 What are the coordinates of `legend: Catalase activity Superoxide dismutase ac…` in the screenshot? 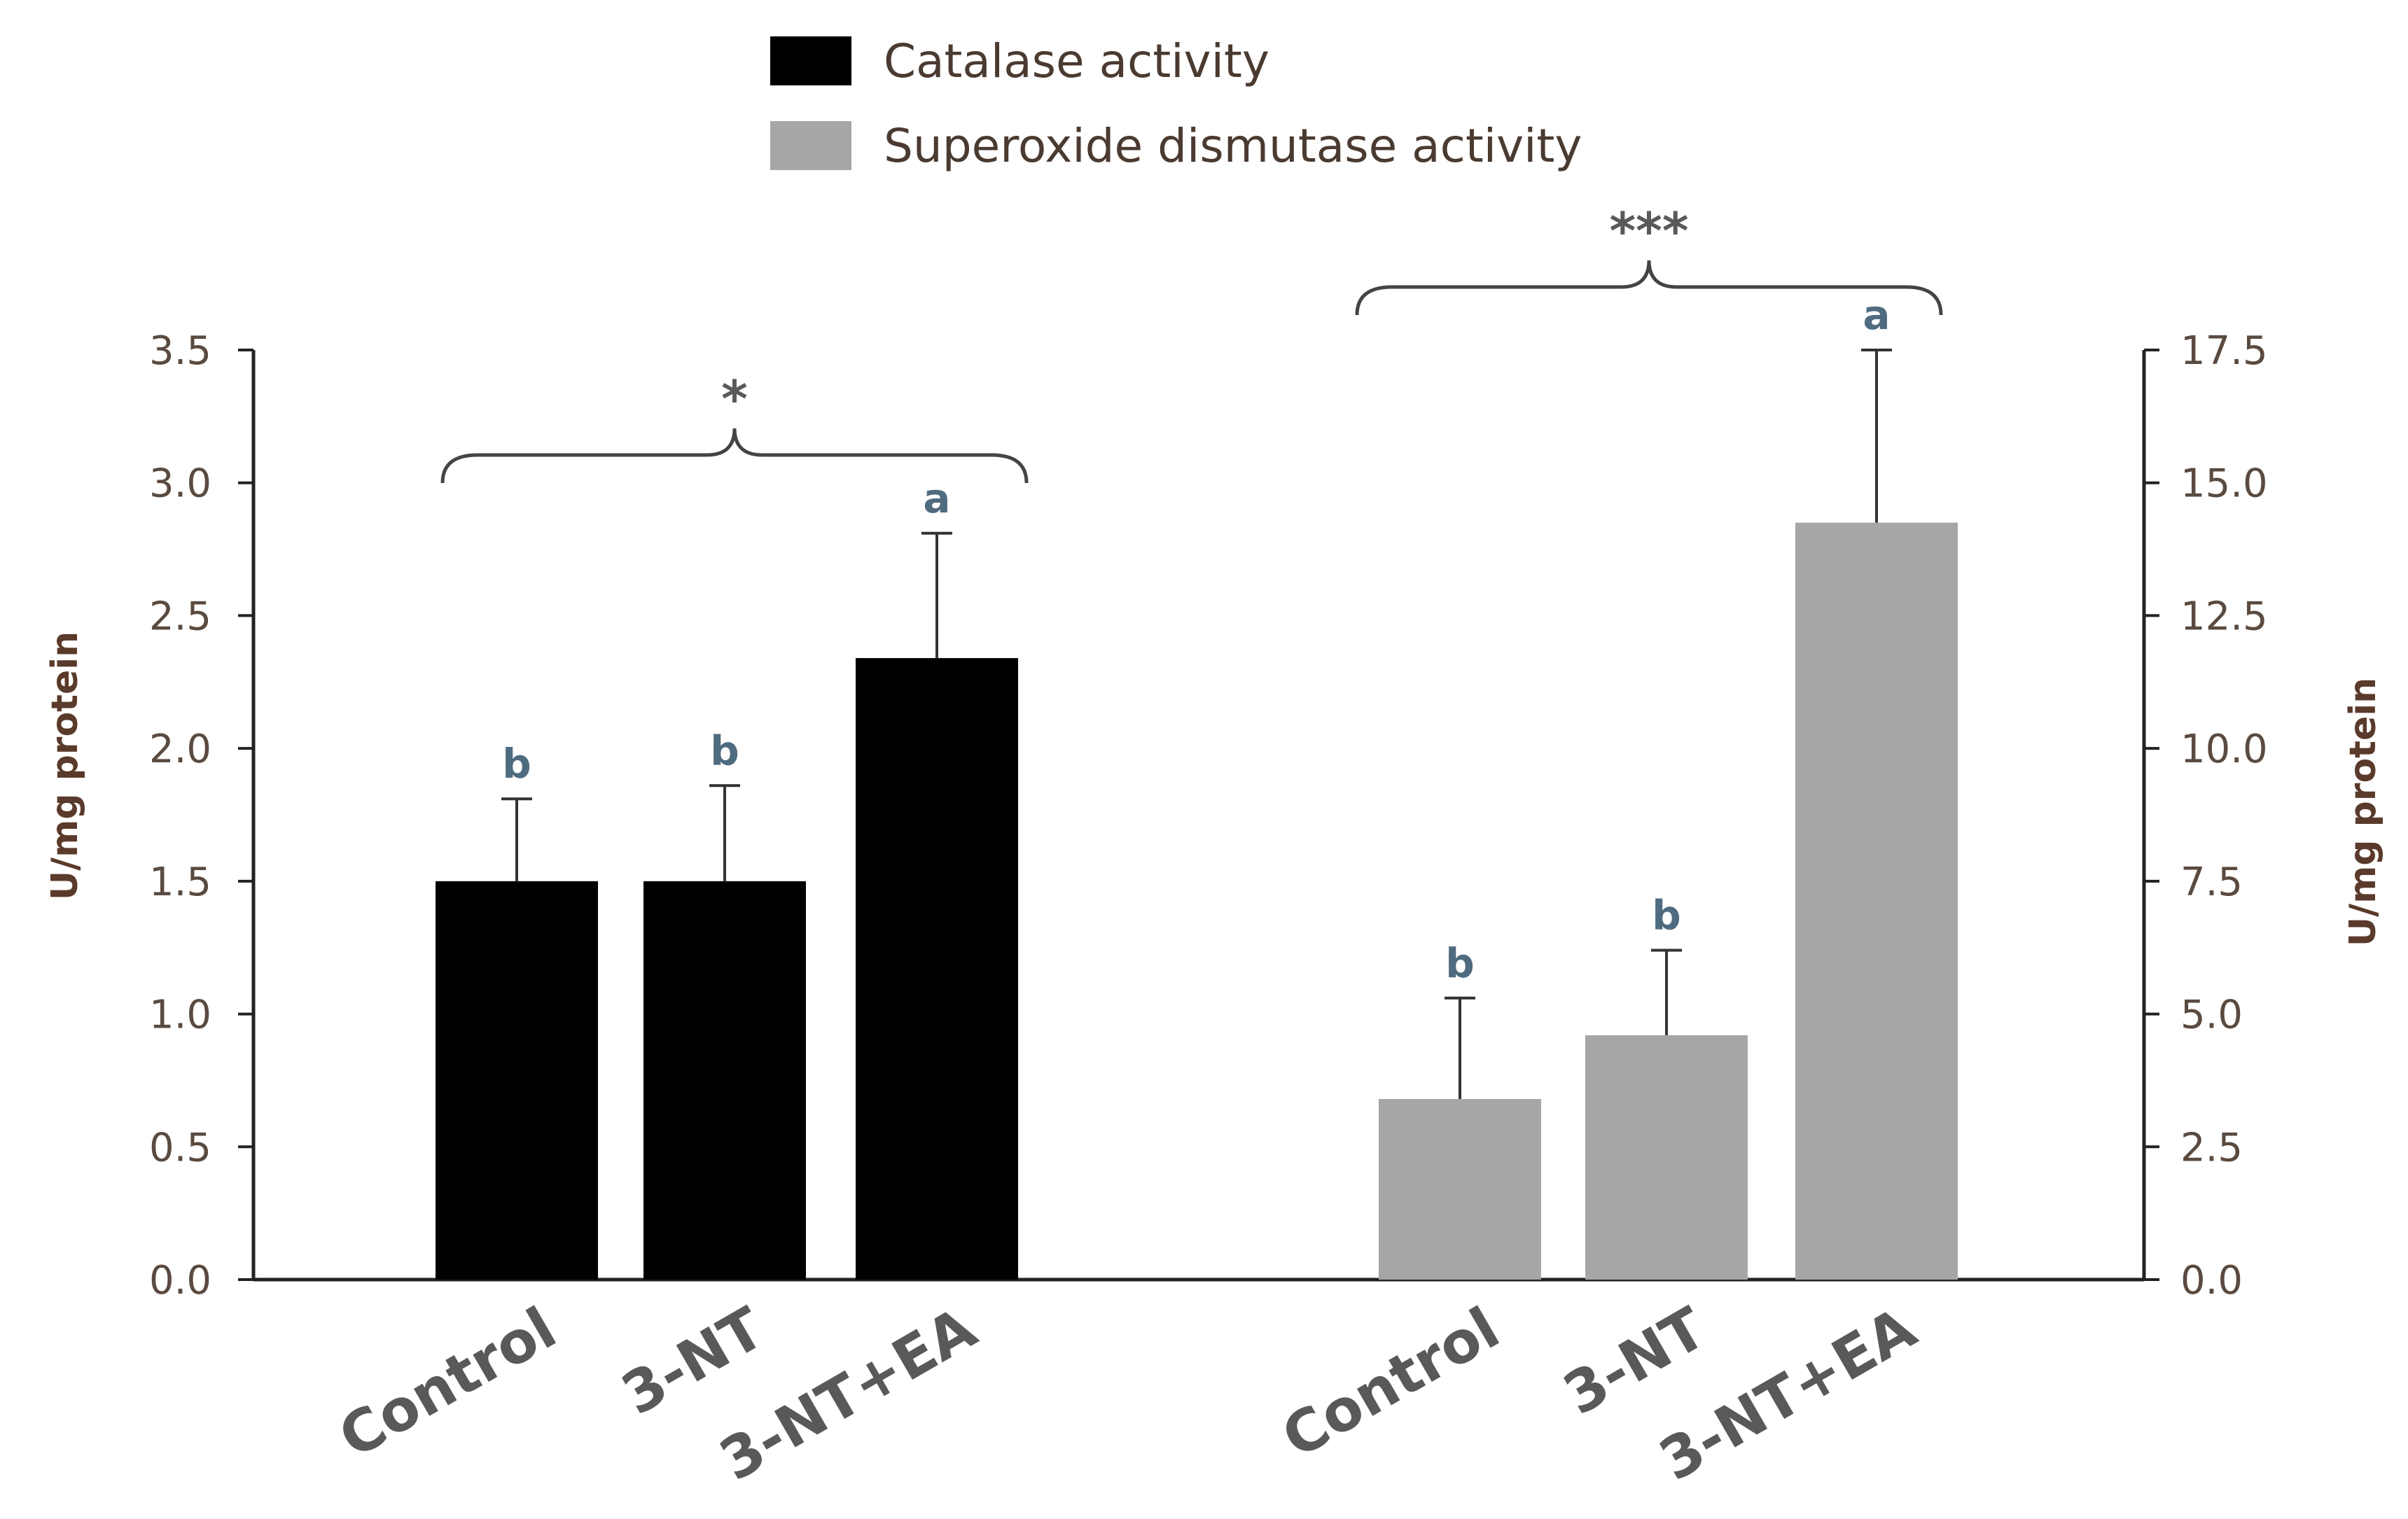 It's located at (1176, 103).